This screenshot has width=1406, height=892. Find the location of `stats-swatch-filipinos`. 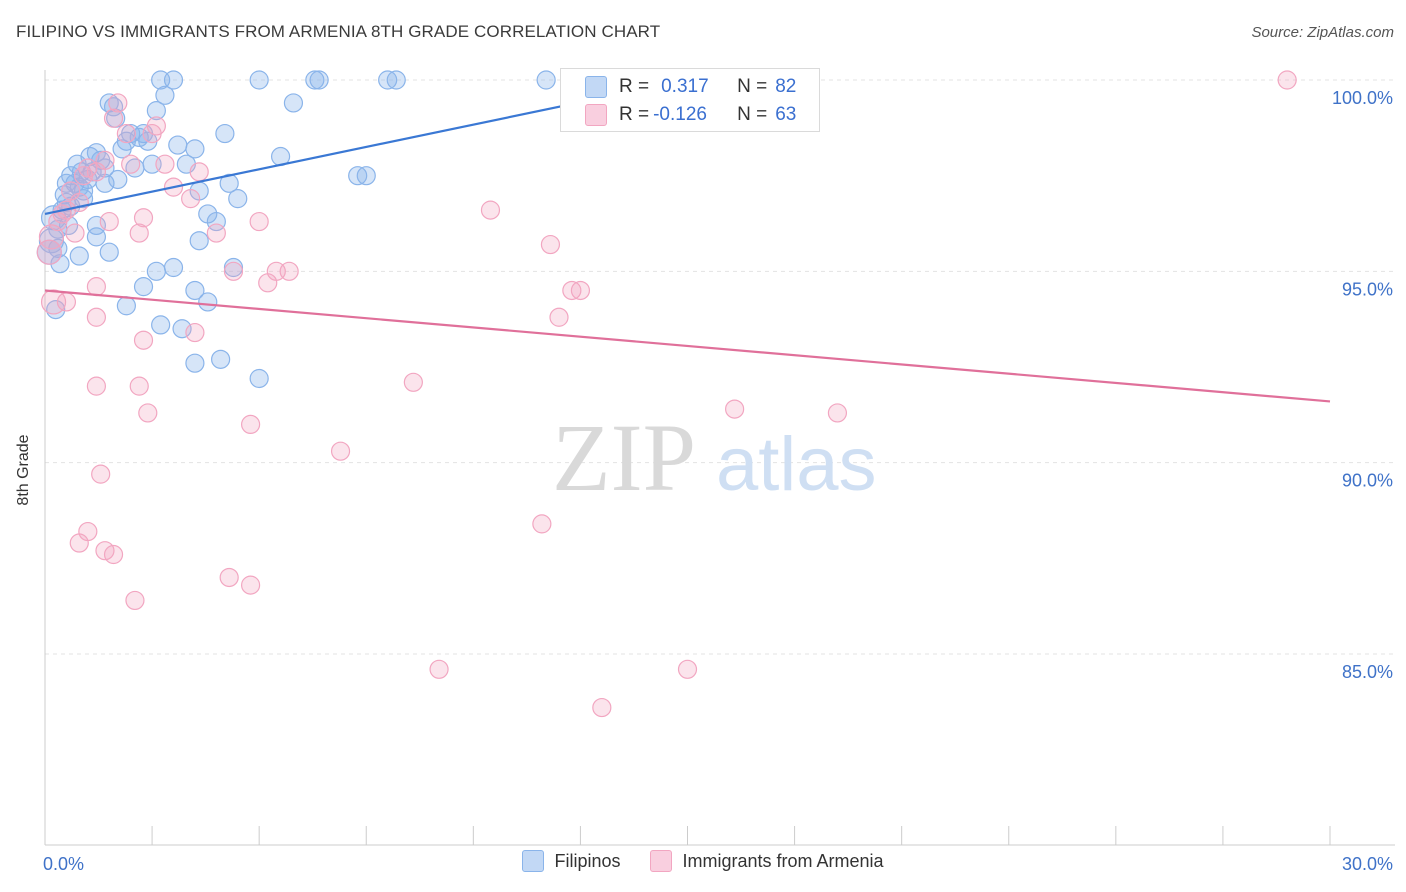

stats-swatch-filipinos is located at coordinates (596, 87).